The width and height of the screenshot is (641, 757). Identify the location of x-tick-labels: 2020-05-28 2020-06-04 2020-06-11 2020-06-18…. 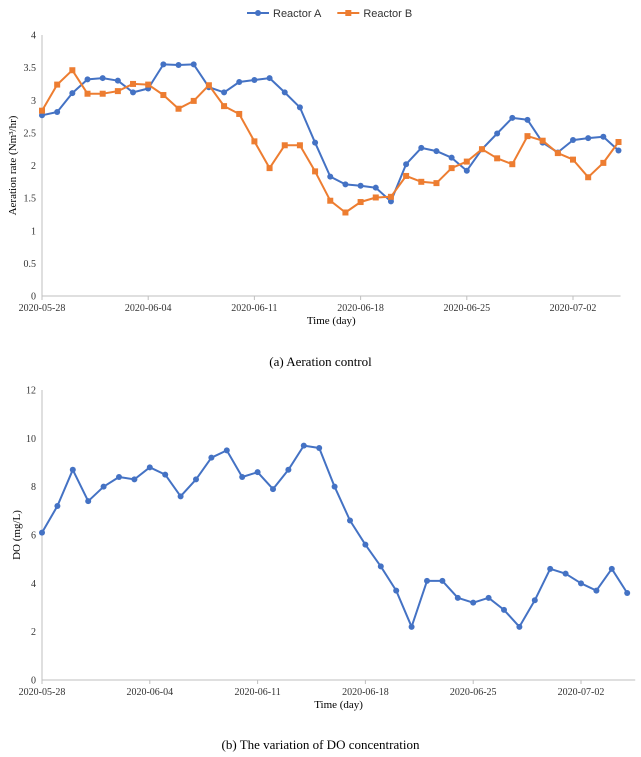
(312, 692).